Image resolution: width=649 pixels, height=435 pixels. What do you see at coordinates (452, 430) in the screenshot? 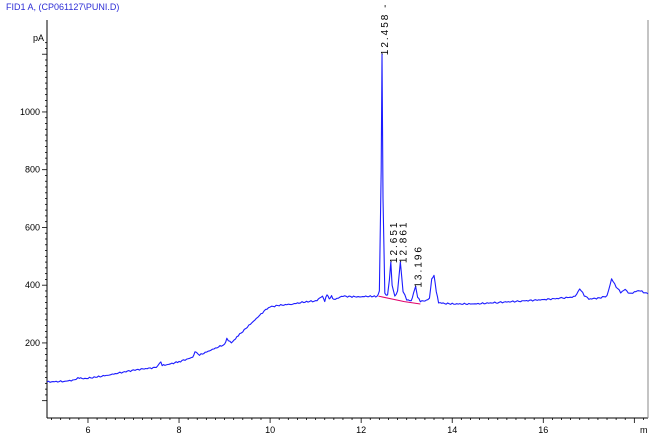
I see `x-tick-label: 14` at bounding box center [452, 430].